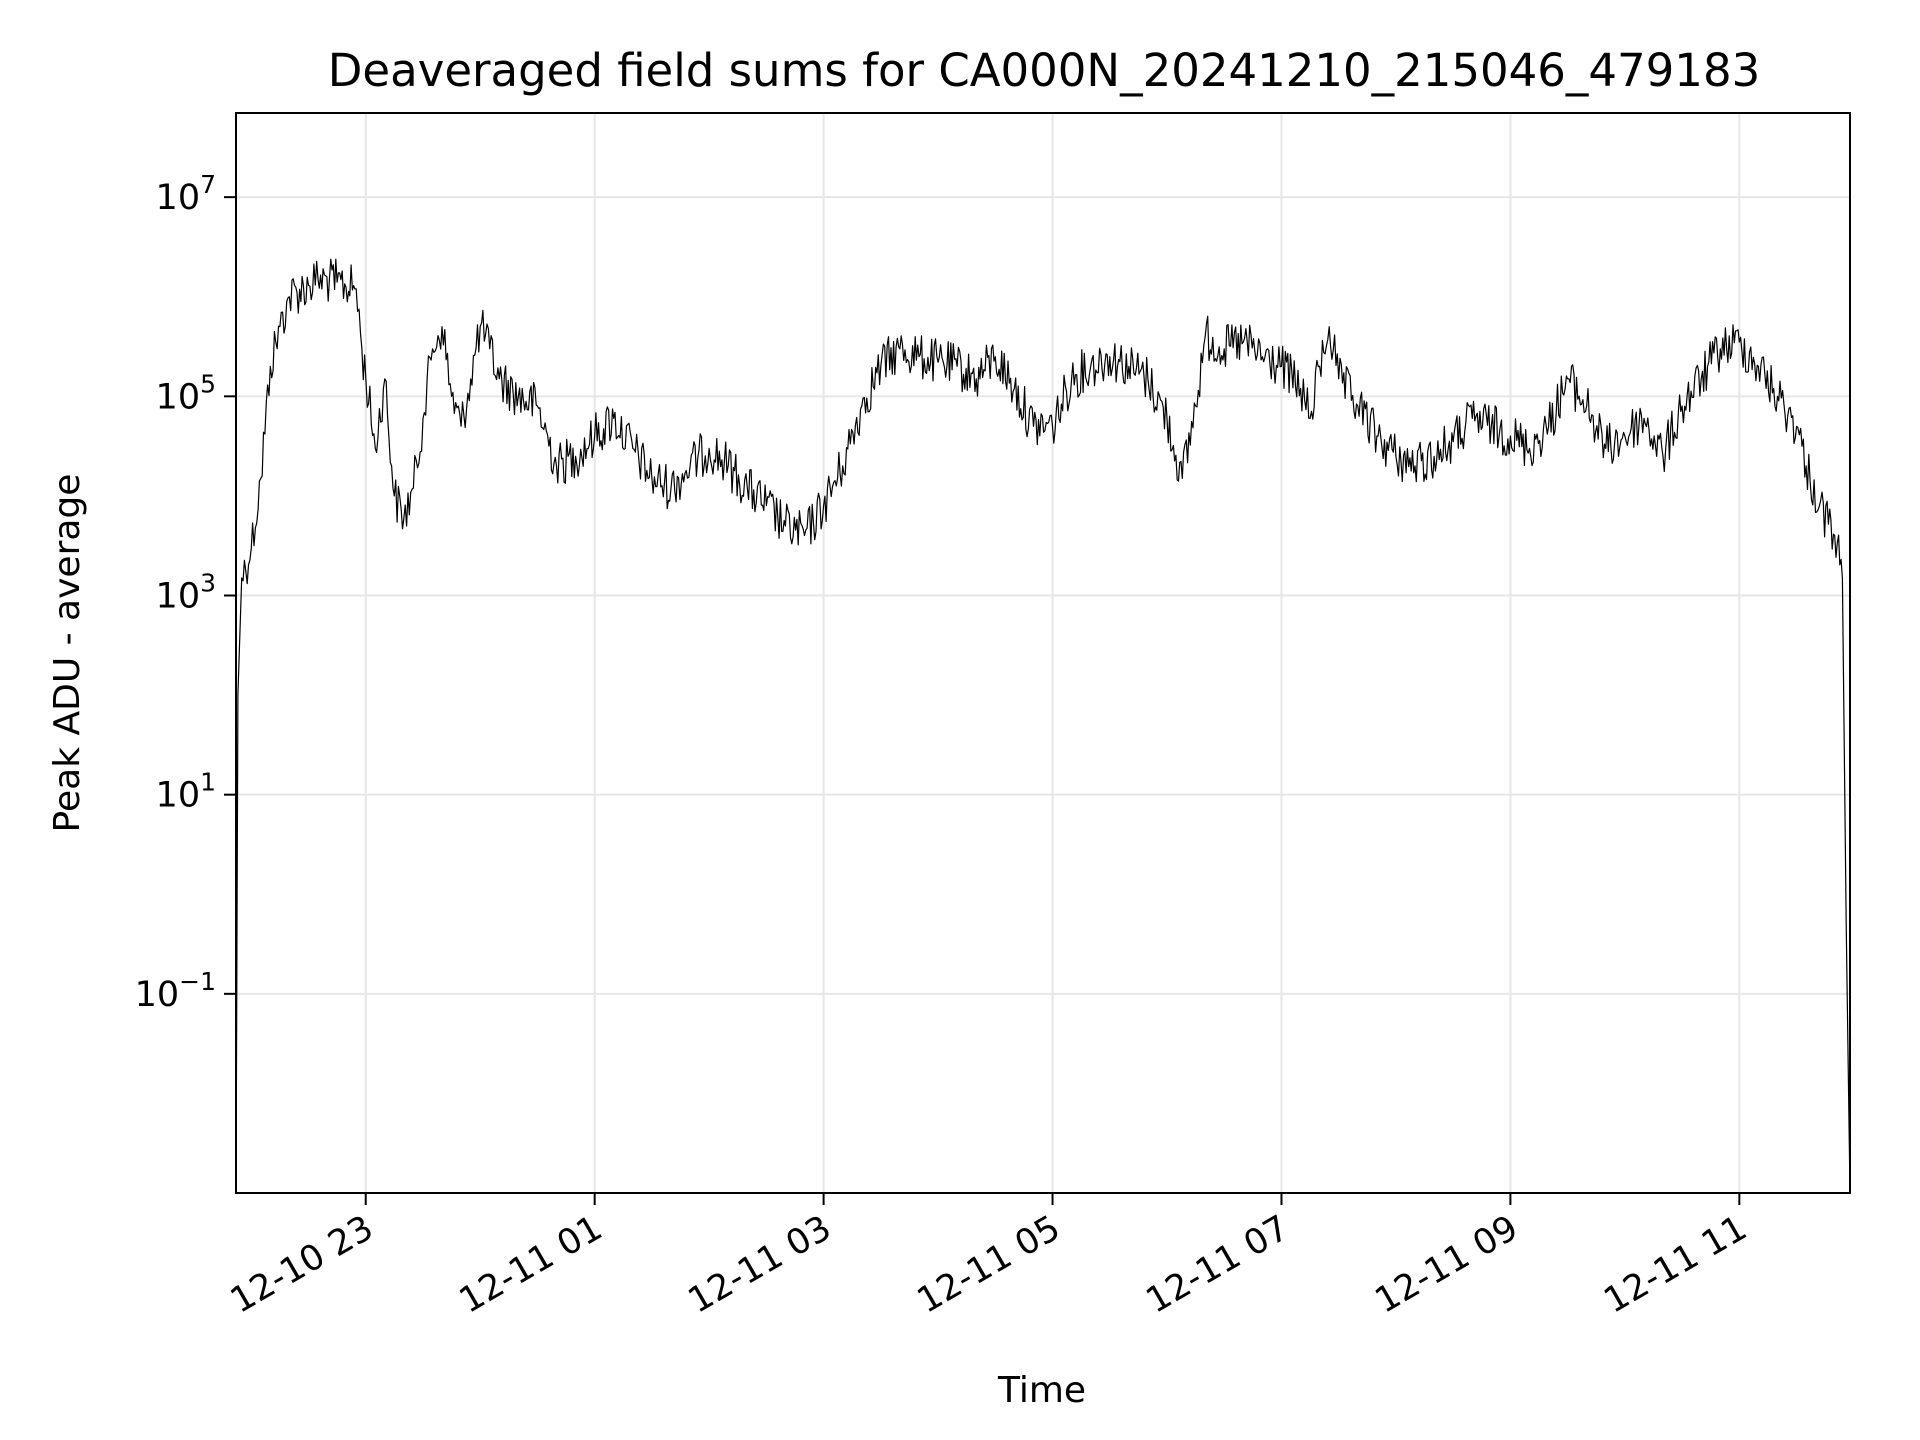  Describe the element at coordinates (186, 393) in the screenshot. I see `y-tick-label: 10⁵` at that location.